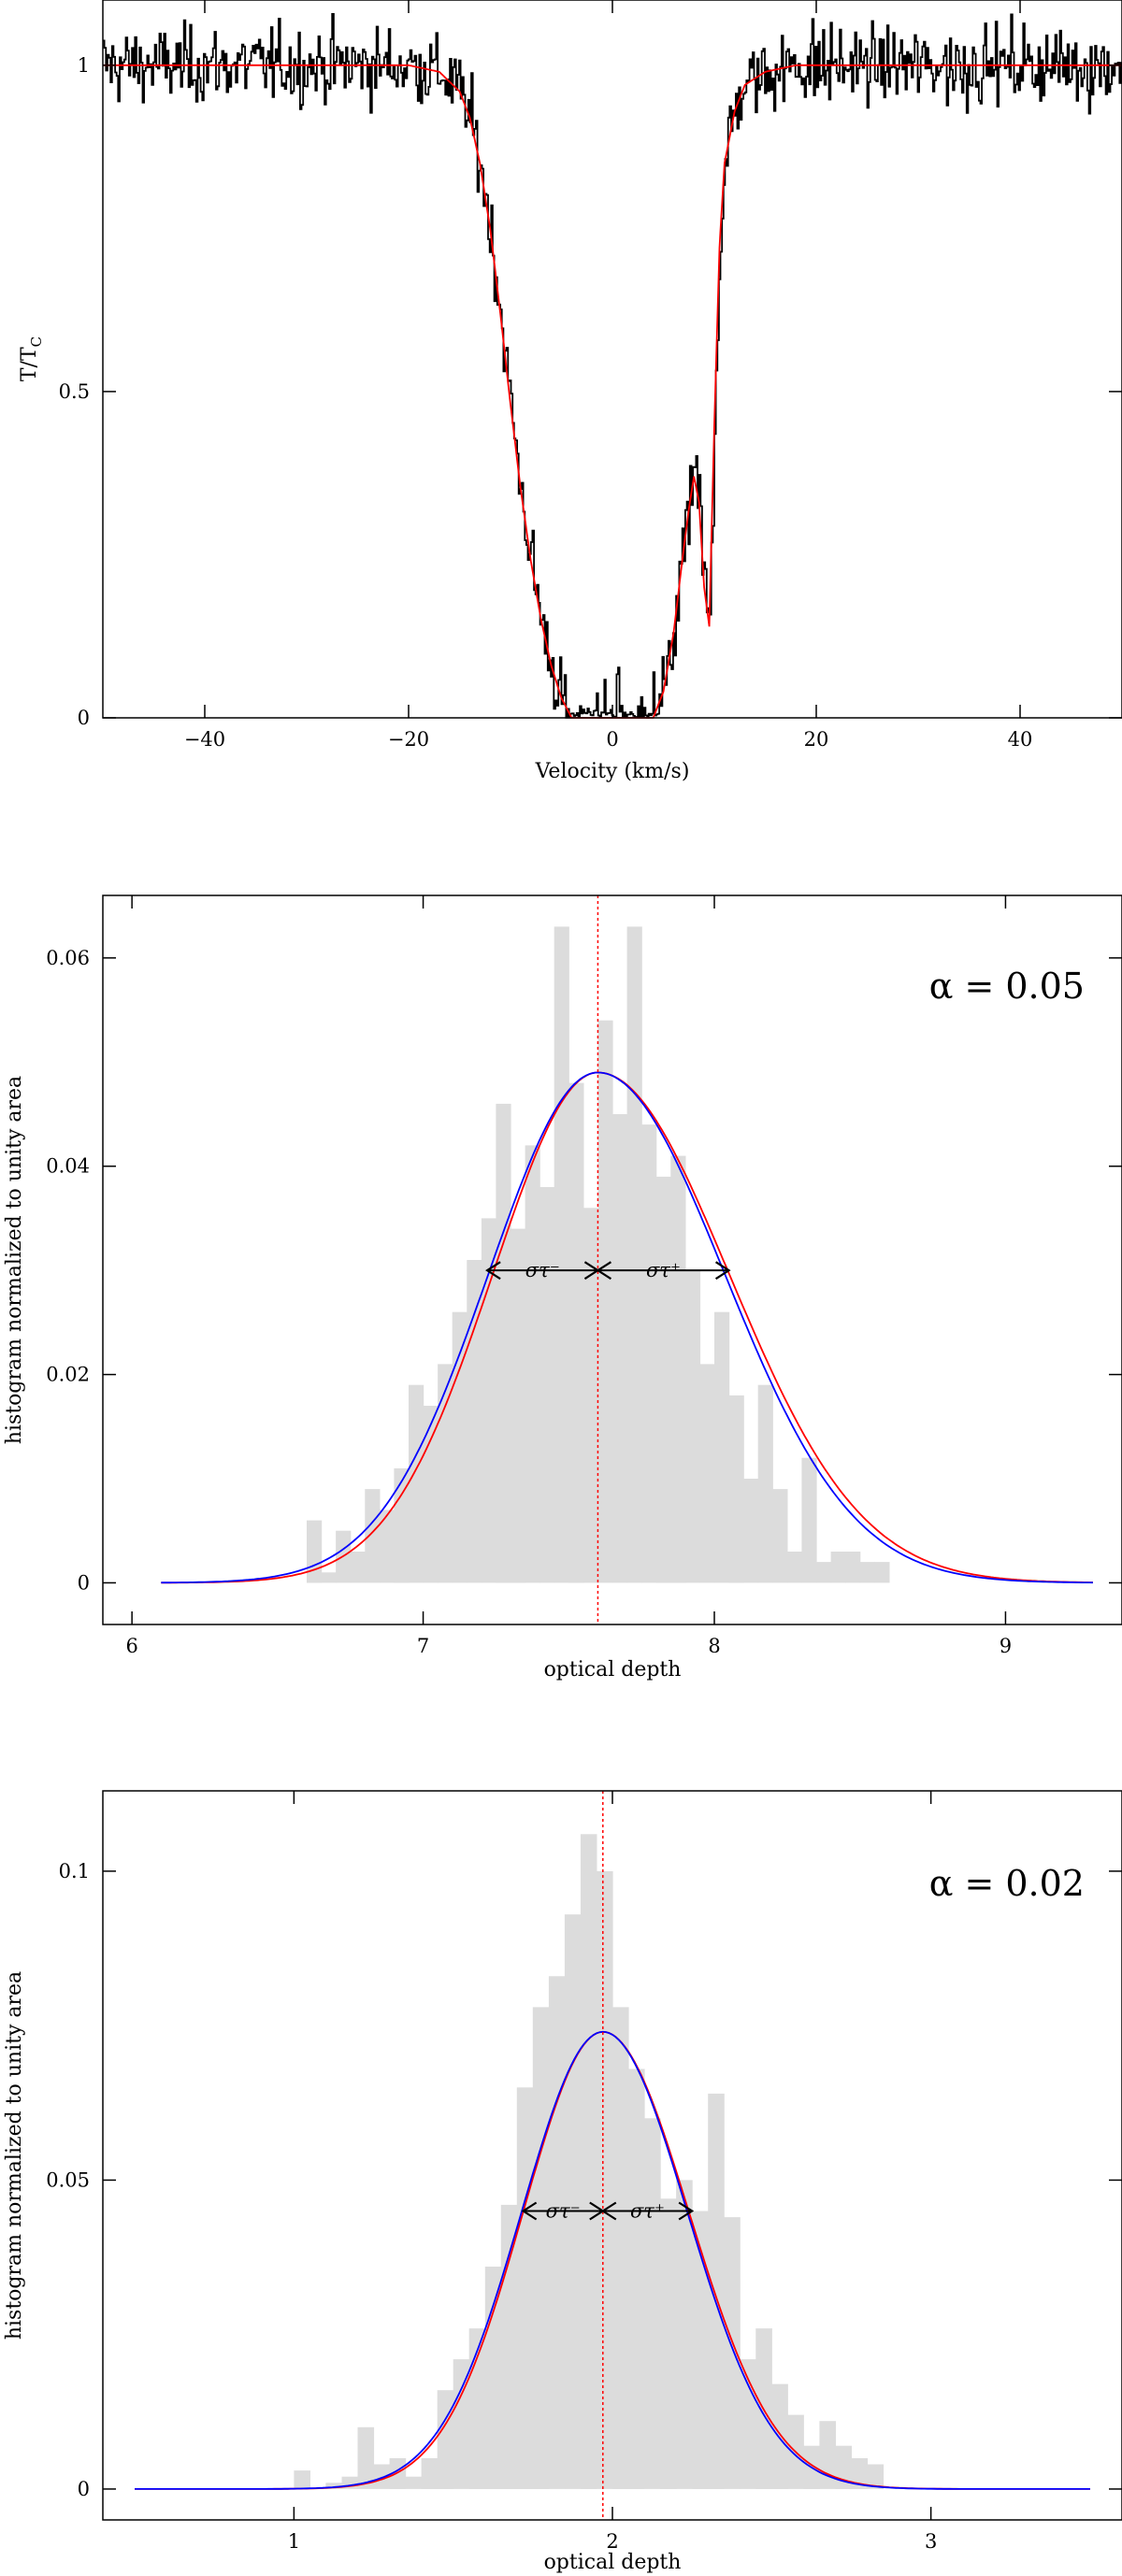 Image resolution: width=1122 pixels, height=2576 pixels. What do you see at coordinates (32, 358) in the screenshot?
I see `spectrum-y-axis-label: T/TC` at bounding box center [32, 358].